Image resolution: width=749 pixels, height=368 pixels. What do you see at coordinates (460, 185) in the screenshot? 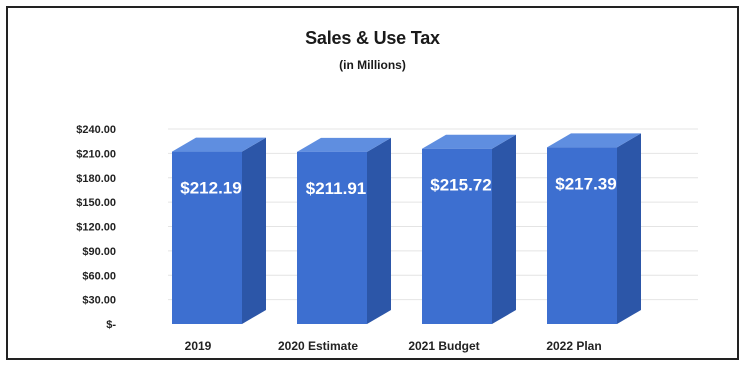
I see `data-label: $215.72` at bounding box center [460, 185].